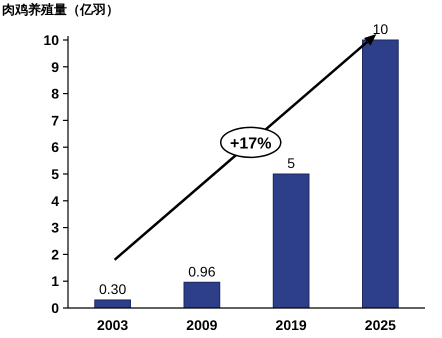 Image resolution: width=442 pixels, height=338 pixels. What do you see at coordinates (112, 325) in the screenshot?
I see `x-tick-label: 2003` at bounding box center [112, 325].